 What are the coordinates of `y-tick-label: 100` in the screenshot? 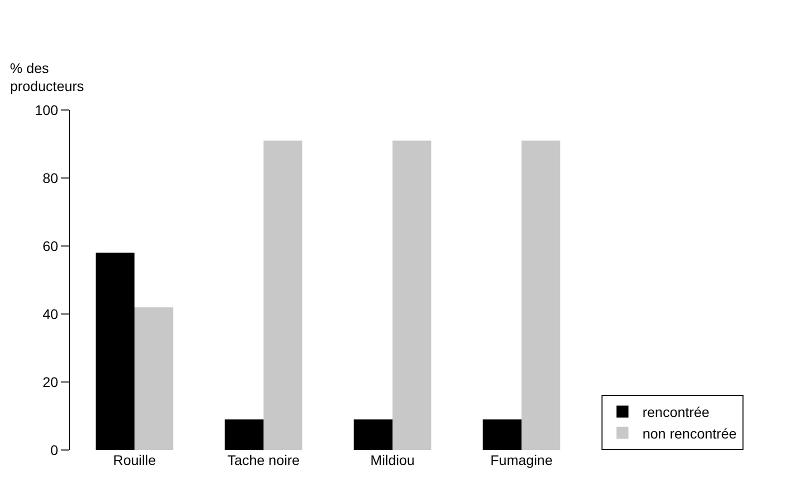 It's located at (46, 110).